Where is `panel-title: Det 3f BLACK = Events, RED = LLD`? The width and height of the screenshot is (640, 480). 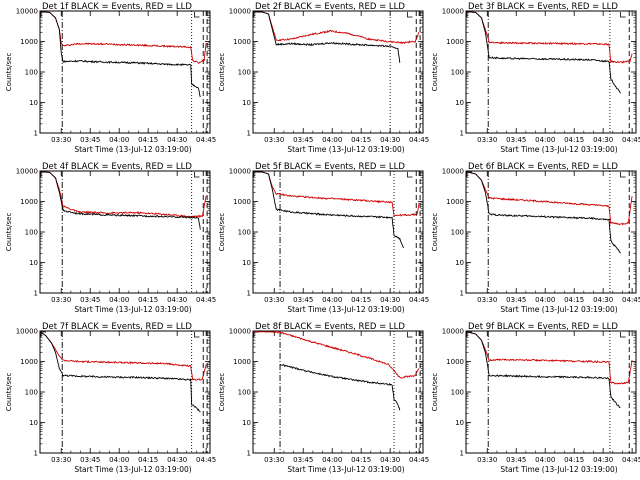
panel-title: Det 3f BLACK = Events, RED = LLD is located at coordinates (543, 7).